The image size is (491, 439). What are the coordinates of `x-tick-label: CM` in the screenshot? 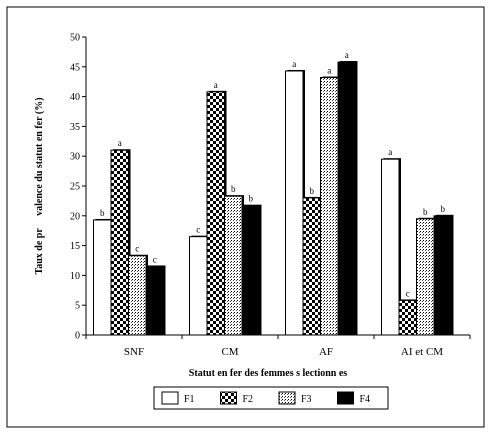 It's located at (229, 352).